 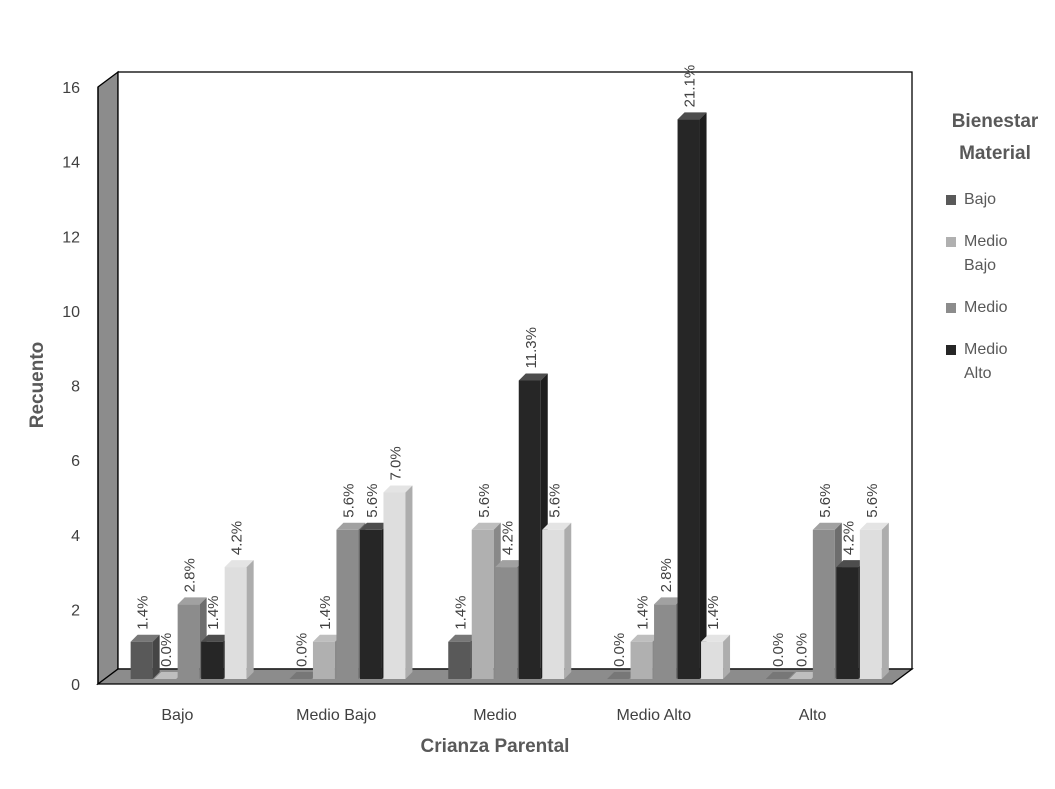 I want to click on data-label: 11.3%, so click(x=531, y=347).